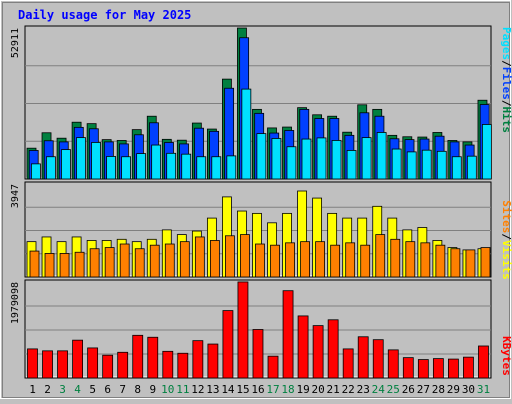  I want to click on day-label-25: 25, so click(393, 389).